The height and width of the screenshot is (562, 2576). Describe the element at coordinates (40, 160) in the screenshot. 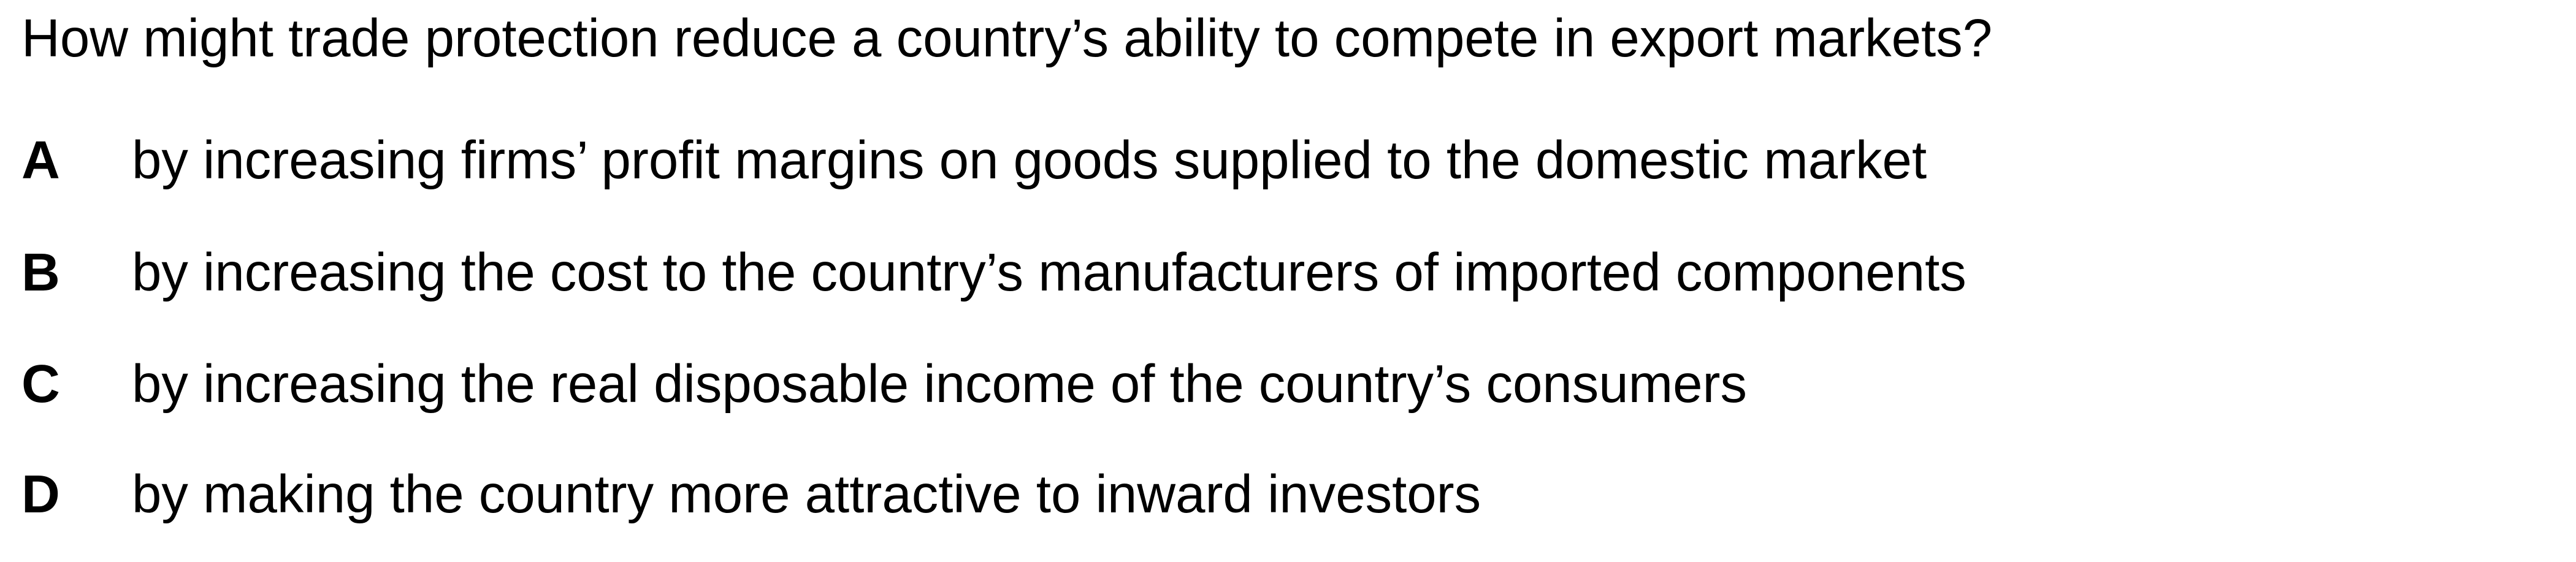

I see `option-letter: A` at that location.